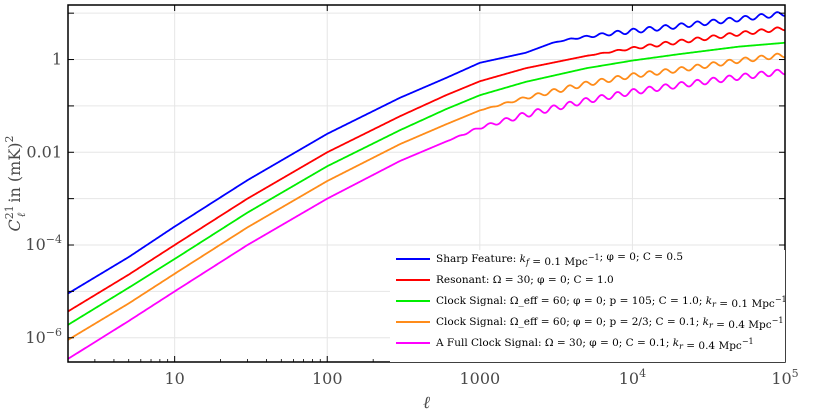 The height and width of the screenshot is (415, 830). I want to click on x-tick-label: 1000, so click(479, 378).